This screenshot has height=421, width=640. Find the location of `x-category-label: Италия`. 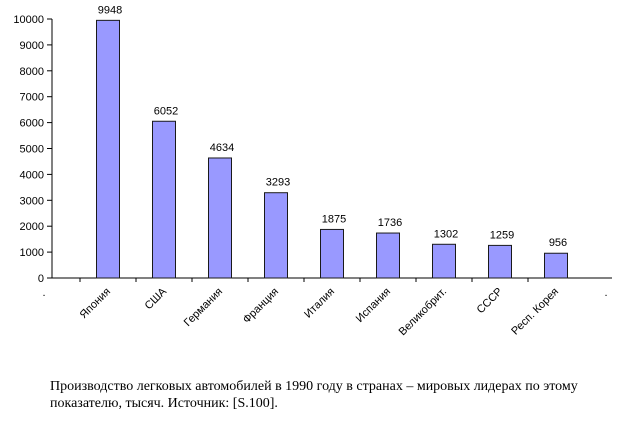

x-category-label: Италия is located at coordinates (319, 303).